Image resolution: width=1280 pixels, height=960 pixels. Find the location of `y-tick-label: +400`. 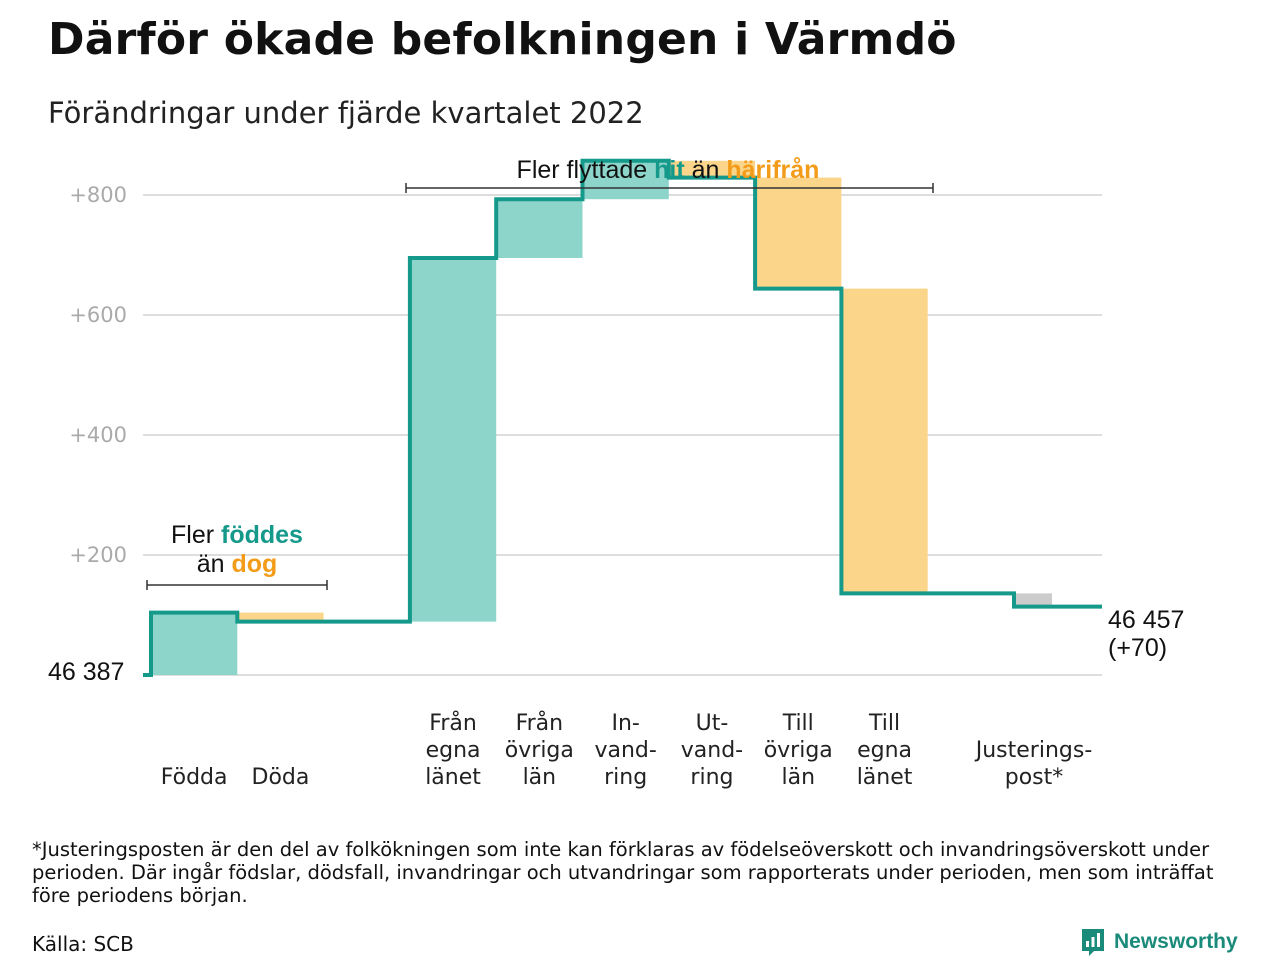

y-tick-label: +400 is located at coordinates (98, 435).